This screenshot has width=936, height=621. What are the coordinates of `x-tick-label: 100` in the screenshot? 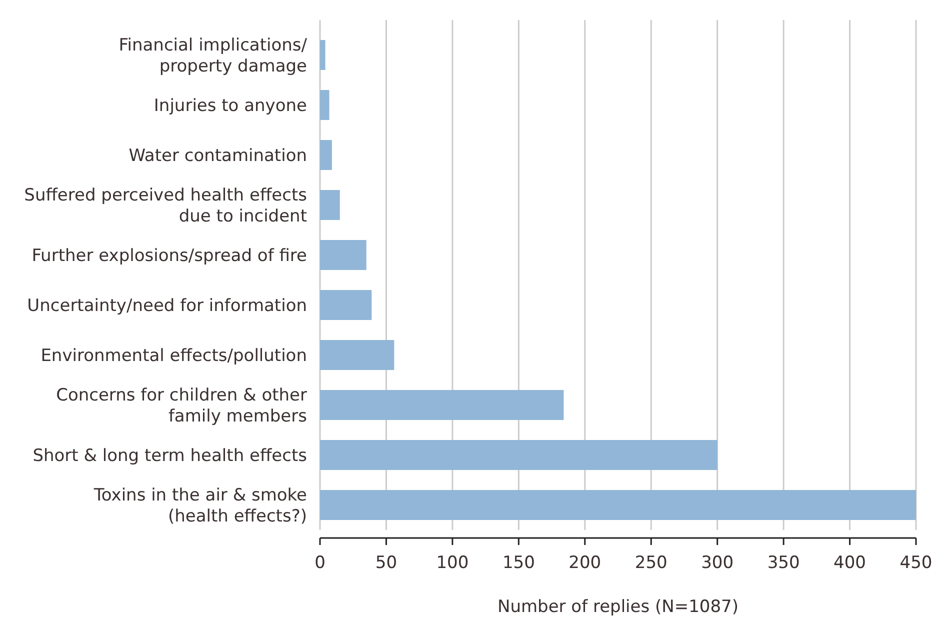 It's located at (452, 563).